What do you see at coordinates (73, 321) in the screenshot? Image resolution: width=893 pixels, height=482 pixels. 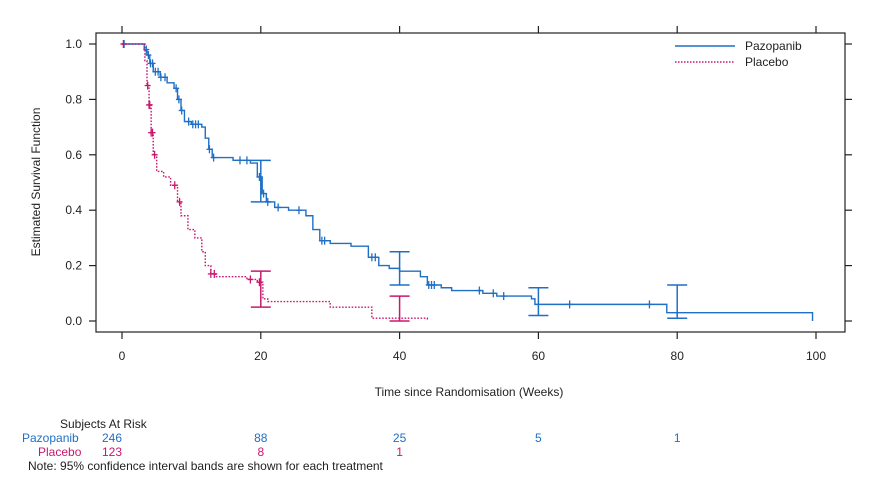 I see `y-tick-label: 0.0` at bounding box center [73, 321].